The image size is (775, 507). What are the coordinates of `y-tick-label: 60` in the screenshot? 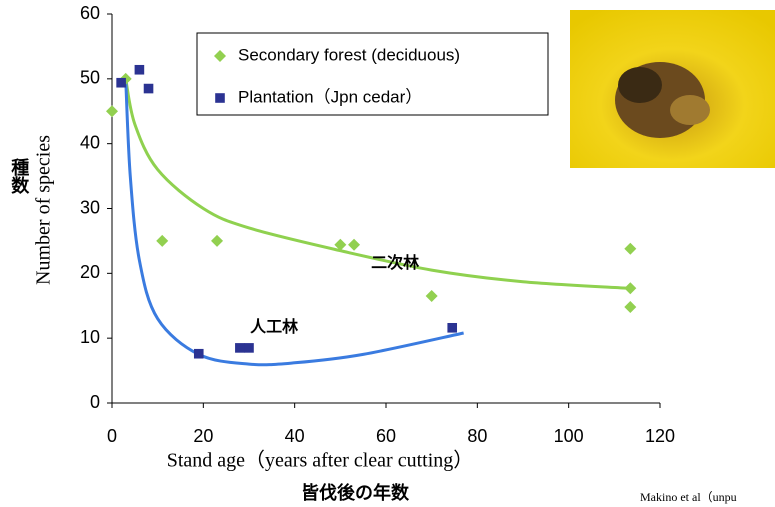 It's located at (90, 13).